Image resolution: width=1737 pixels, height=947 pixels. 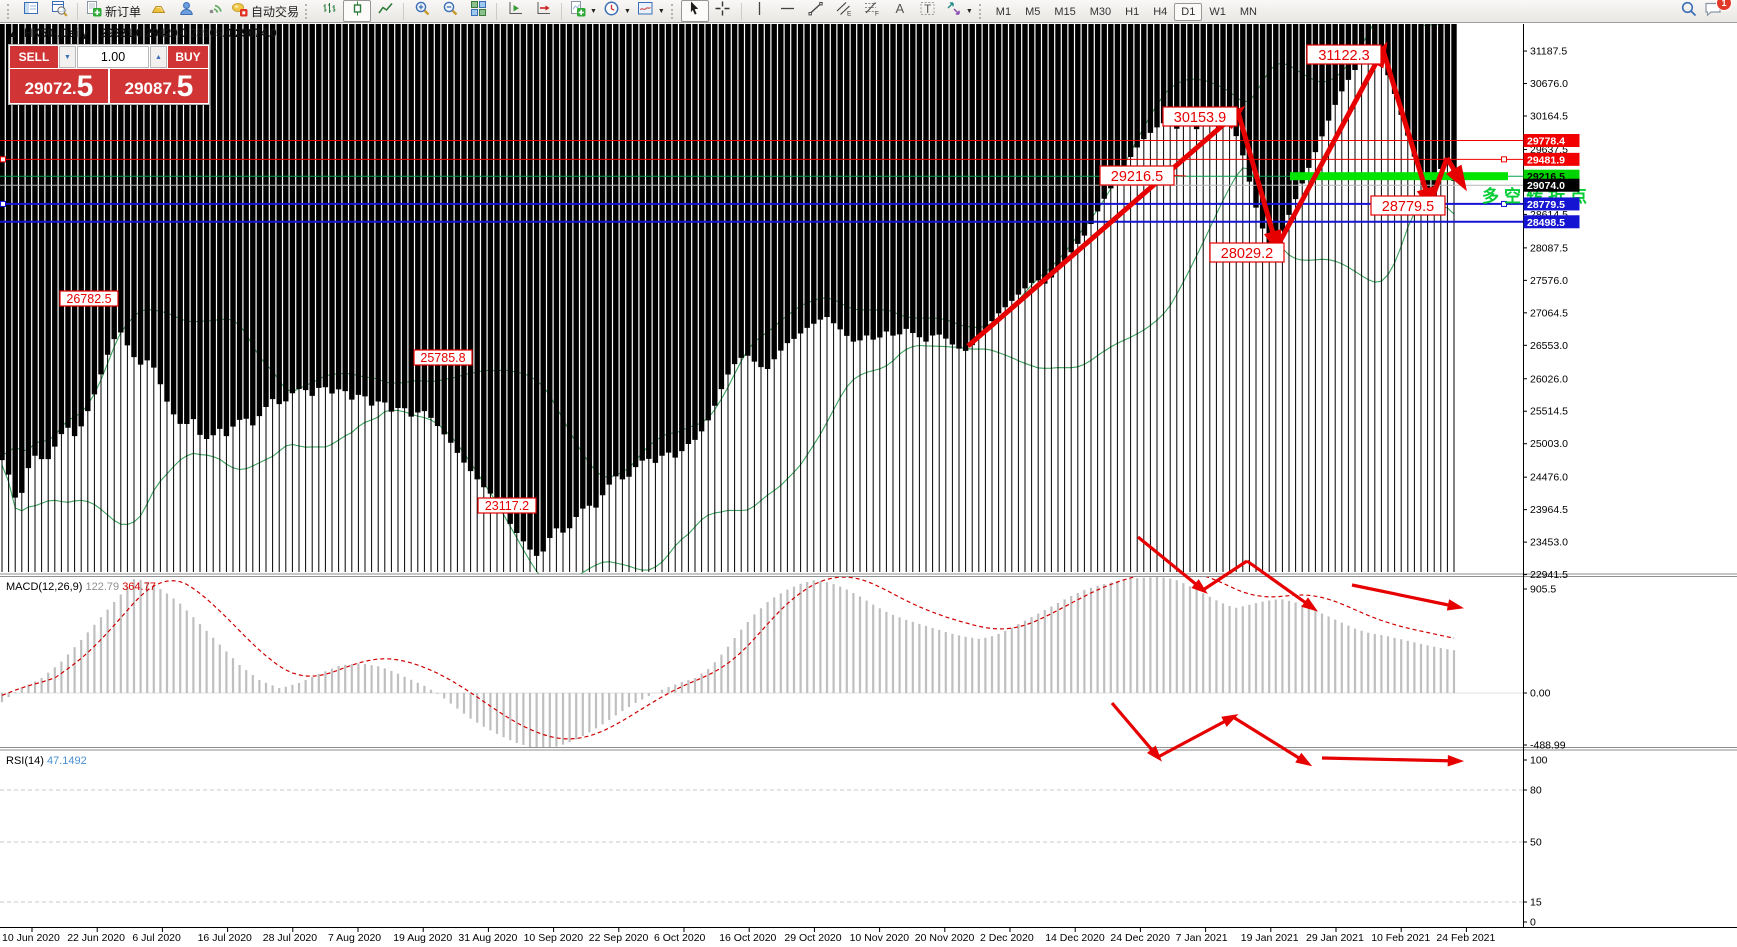 I want to click on y-axis-tick-label: 31187.5, so click(x=1548, y=52).